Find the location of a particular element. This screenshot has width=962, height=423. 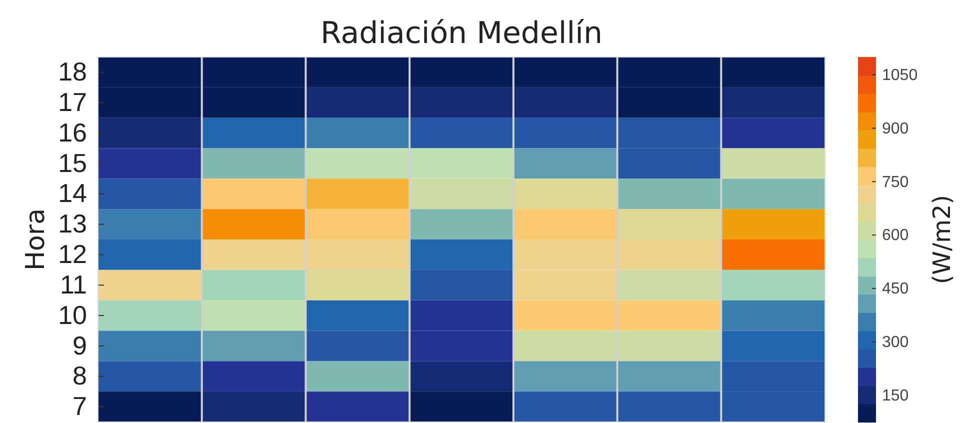

chart-title: Radiación Medellín is located at coordinates (461, 33).